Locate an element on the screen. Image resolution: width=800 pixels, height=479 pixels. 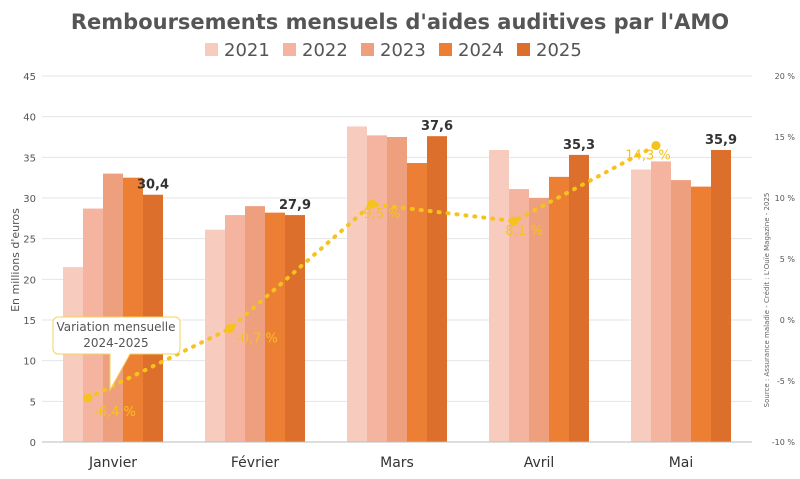
variation-callout: Variation mensuelle 2024-2025 is located at coordinates (116, 354).